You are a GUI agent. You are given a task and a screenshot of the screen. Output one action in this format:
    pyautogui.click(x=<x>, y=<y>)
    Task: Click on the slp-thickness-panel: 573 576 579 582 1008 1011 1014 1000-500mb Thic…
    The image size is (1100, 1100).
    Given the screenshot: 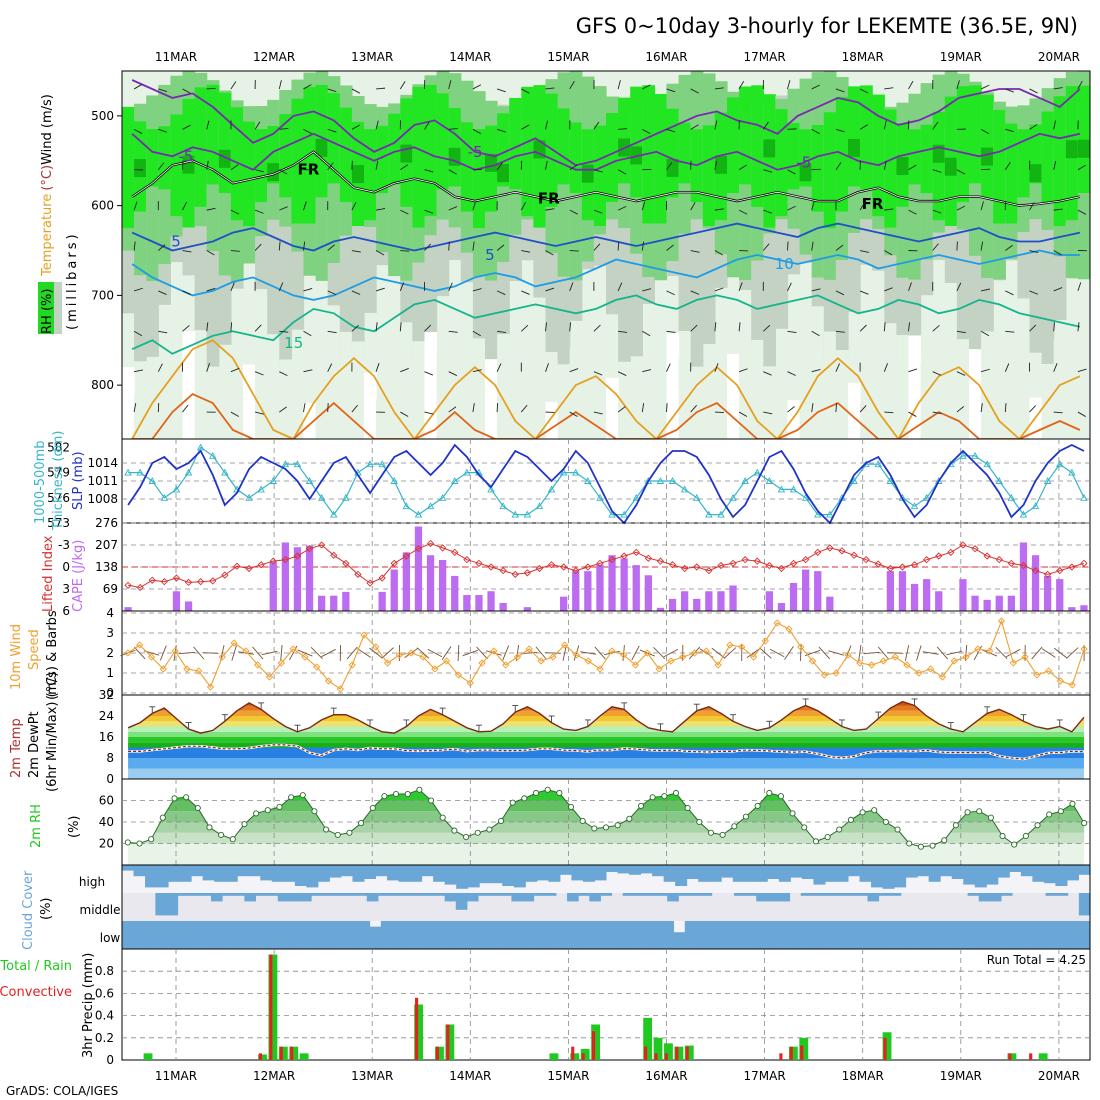 What is the action you would take?
    pyautogui.click(x=562, y=481)
    